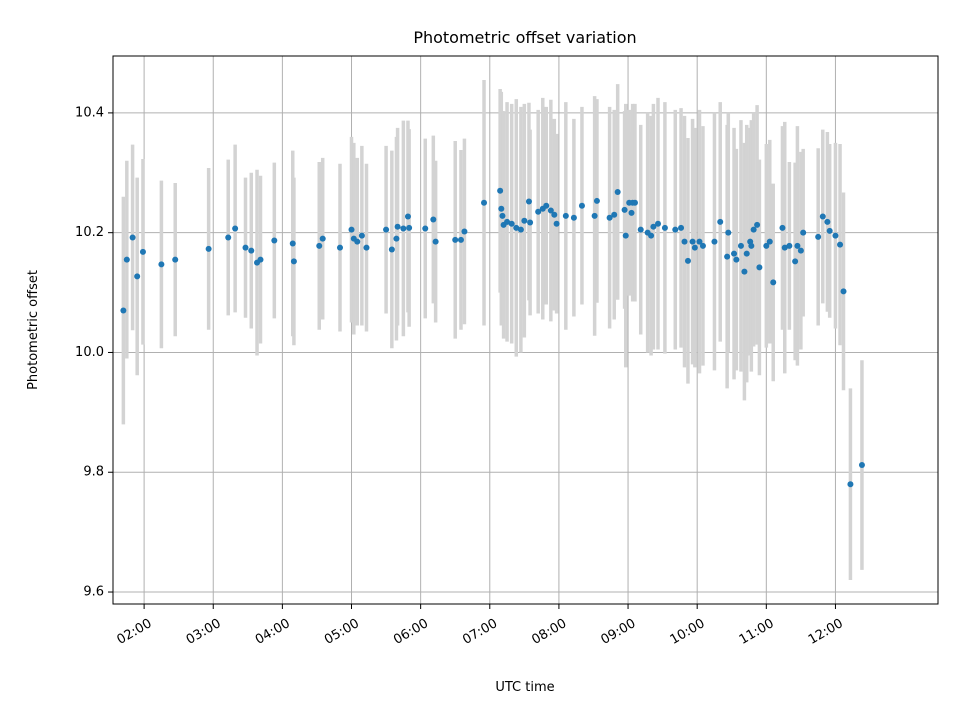  I want to click on y-tick-label: 10.4, so click(89, 112).